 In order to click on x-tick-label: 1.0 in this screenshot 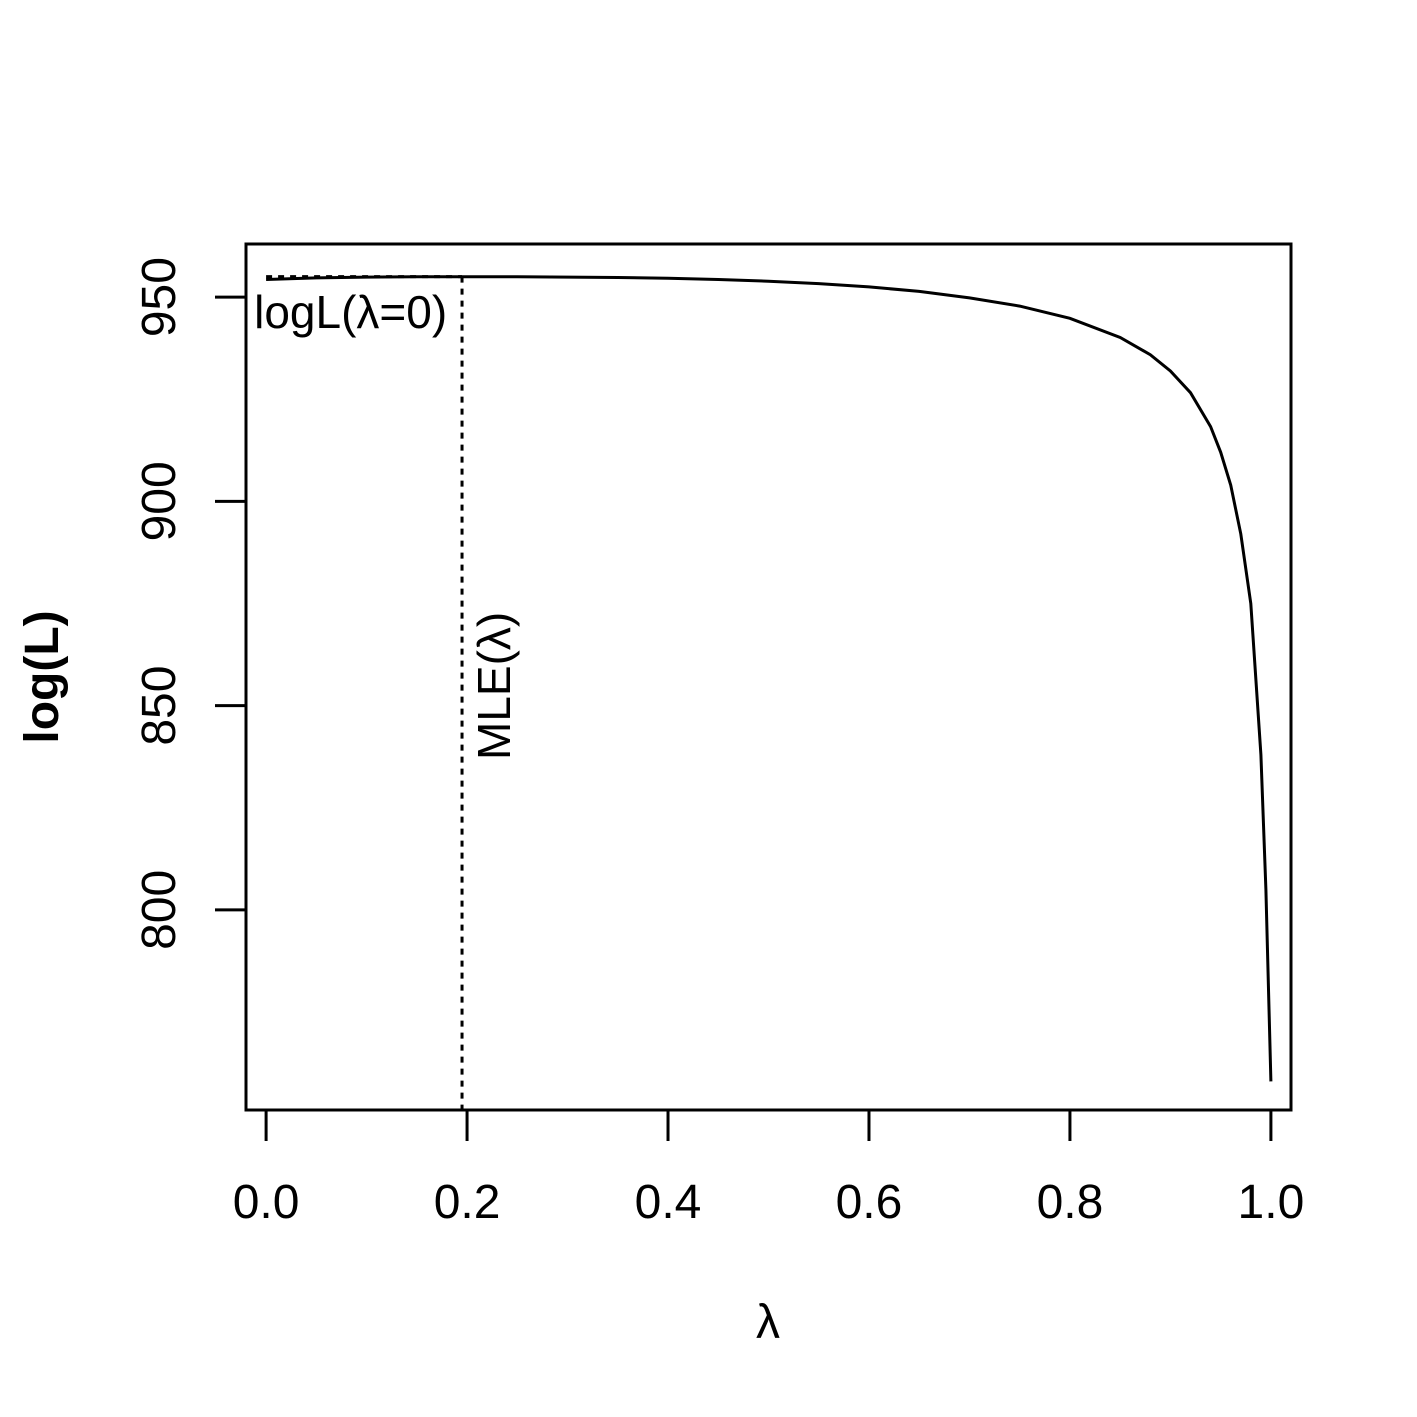, I will do `click(1271, 1202)`.